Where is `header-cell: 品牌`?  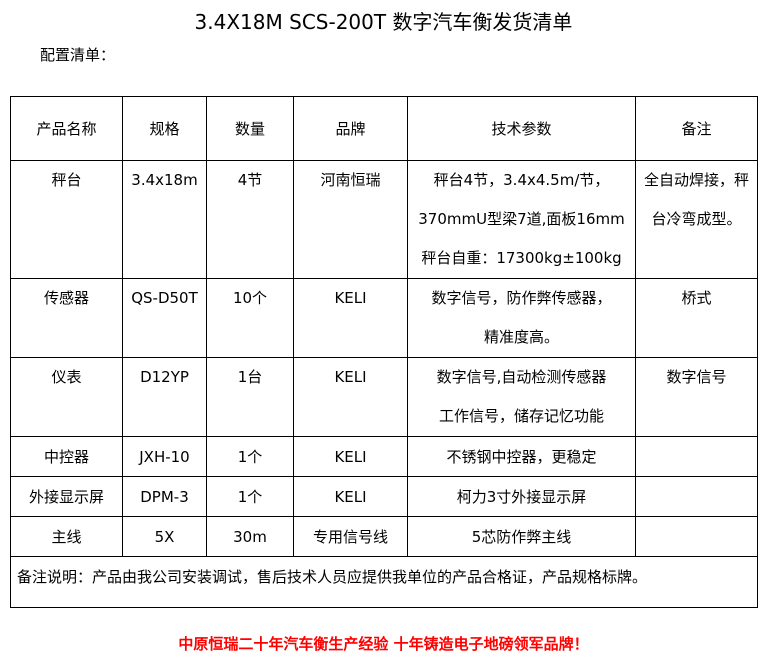 header-cell: 品牌 is located at coordinates (350, 128).